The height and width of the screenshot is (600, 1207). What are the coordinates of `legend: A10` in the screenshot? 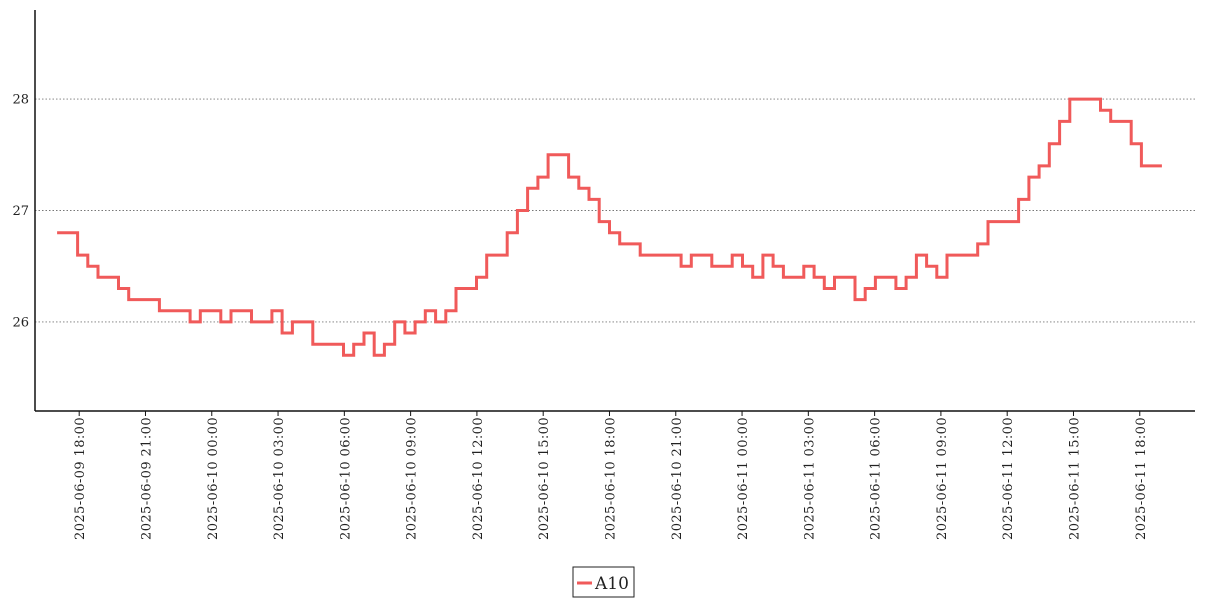 It's located at (603, 582).